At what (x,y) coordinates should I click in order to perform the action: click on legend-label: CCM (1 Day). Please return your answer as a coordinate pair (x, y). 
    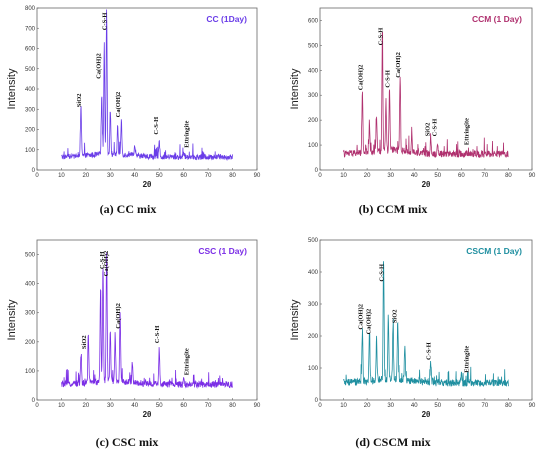
    Looking at the image, I should click on (497, 19).